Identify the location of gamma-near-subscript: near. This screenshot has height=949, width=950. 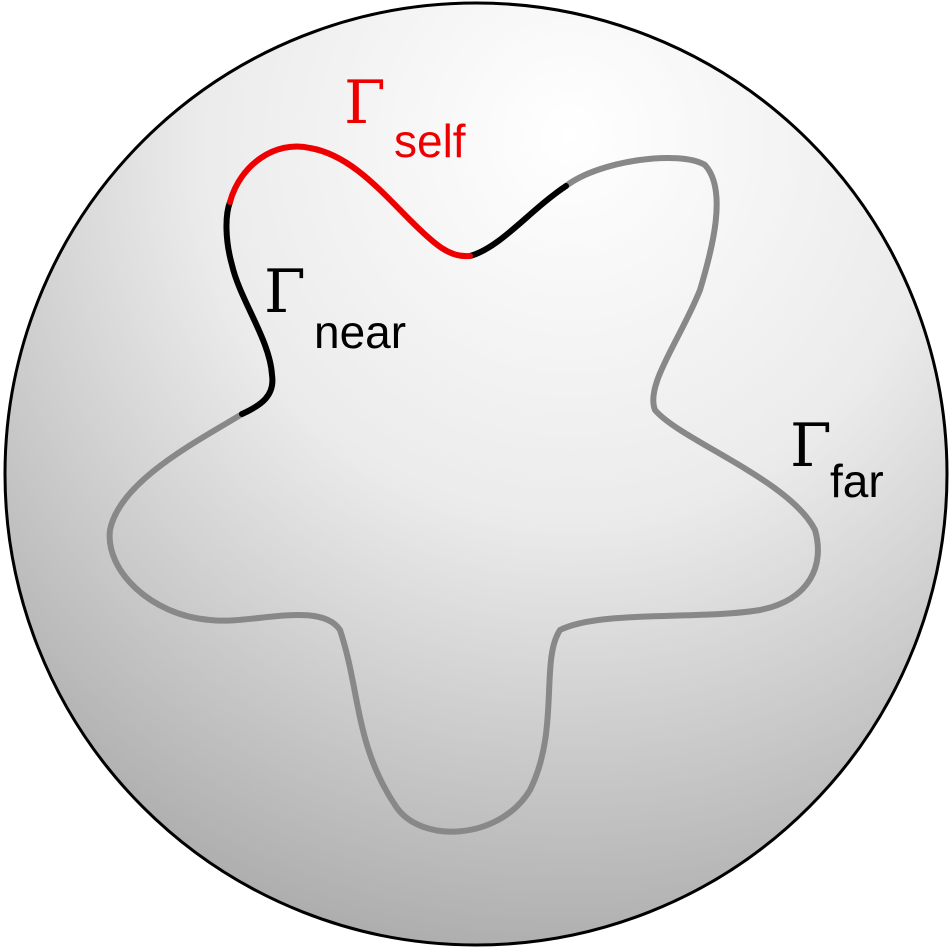
(360, 332).